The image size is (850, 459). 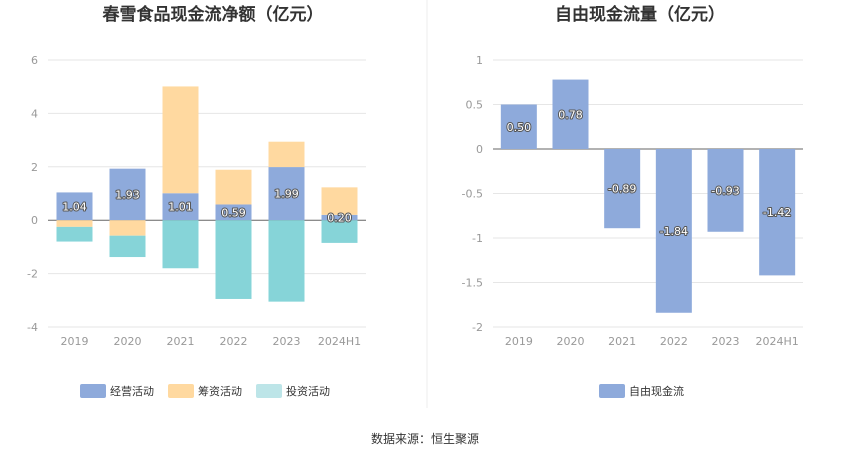 I want to click on legend-label-operating: 经营活动, so click(x=132, y=391).